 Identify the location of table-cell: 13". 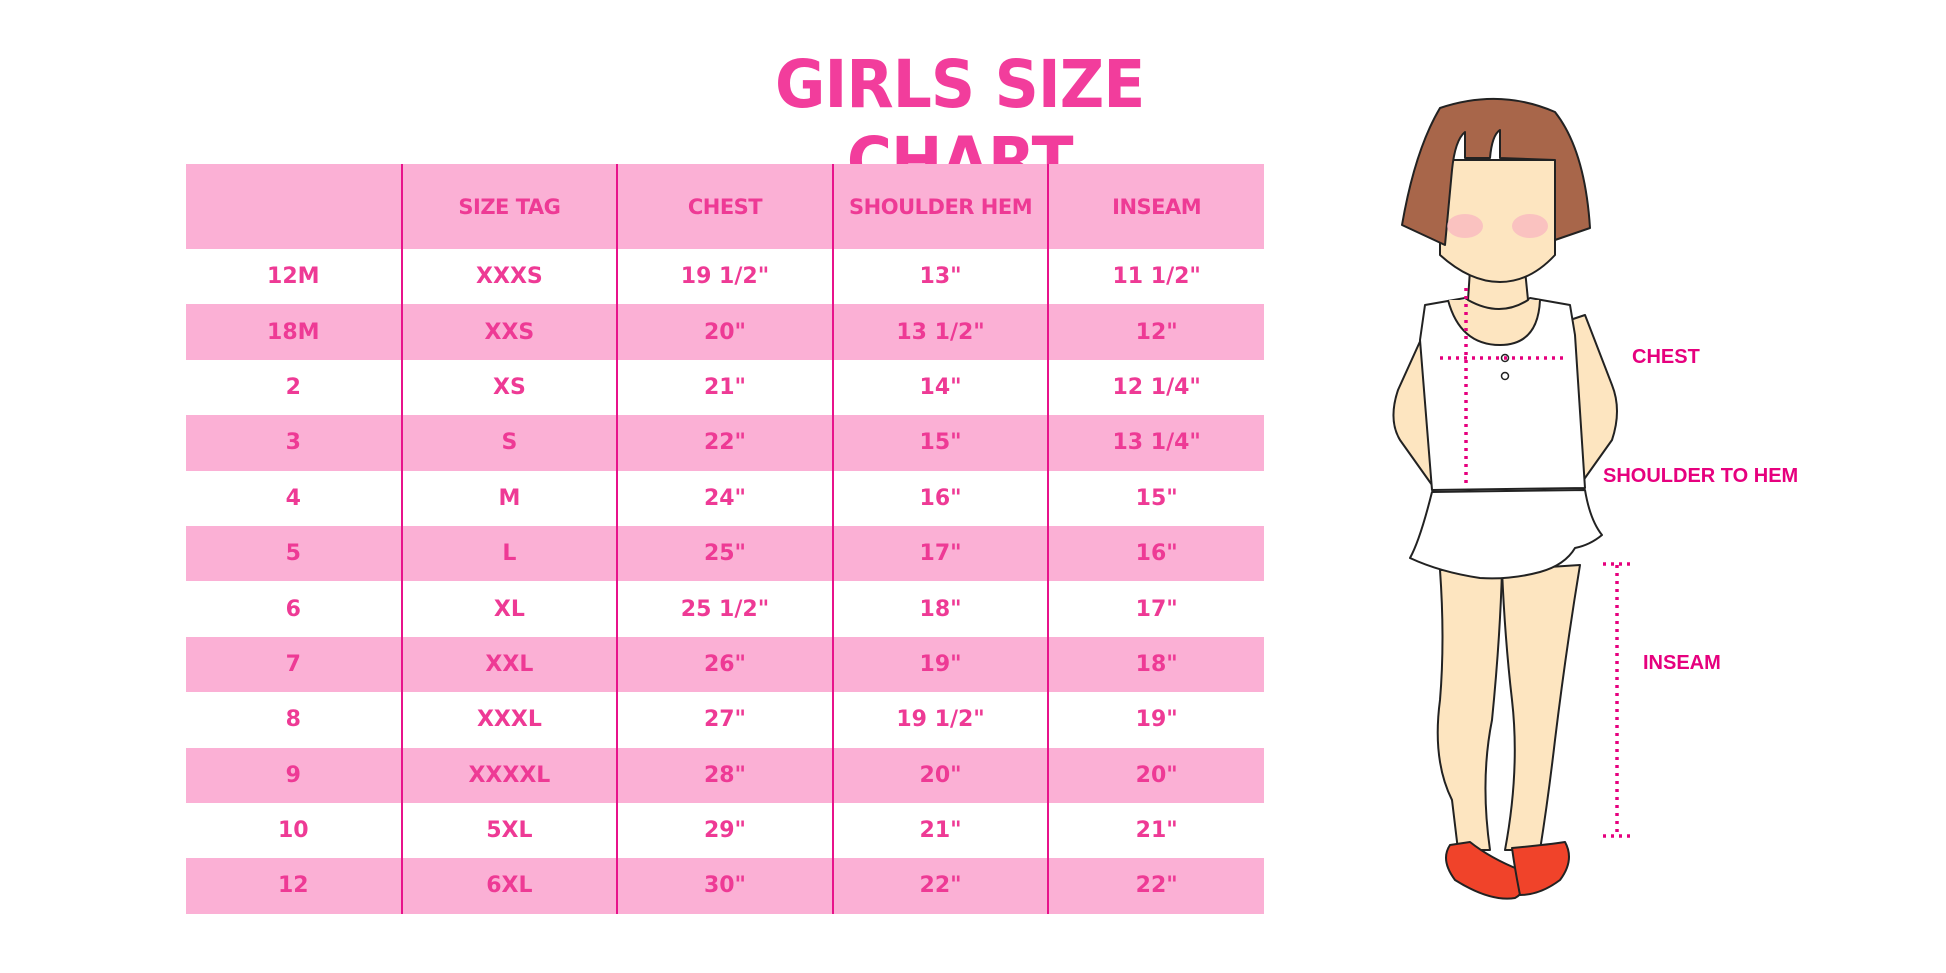
(940, 277).